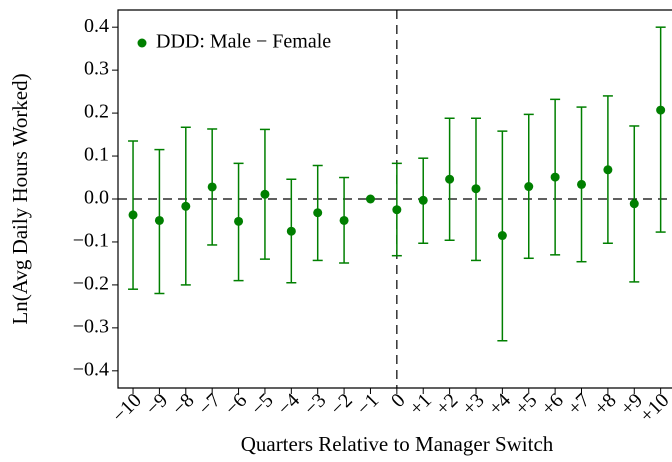 The height and width of the screenshot is (462, 672). I want to click on y-tick-label: 0.0, so click(96, 198).